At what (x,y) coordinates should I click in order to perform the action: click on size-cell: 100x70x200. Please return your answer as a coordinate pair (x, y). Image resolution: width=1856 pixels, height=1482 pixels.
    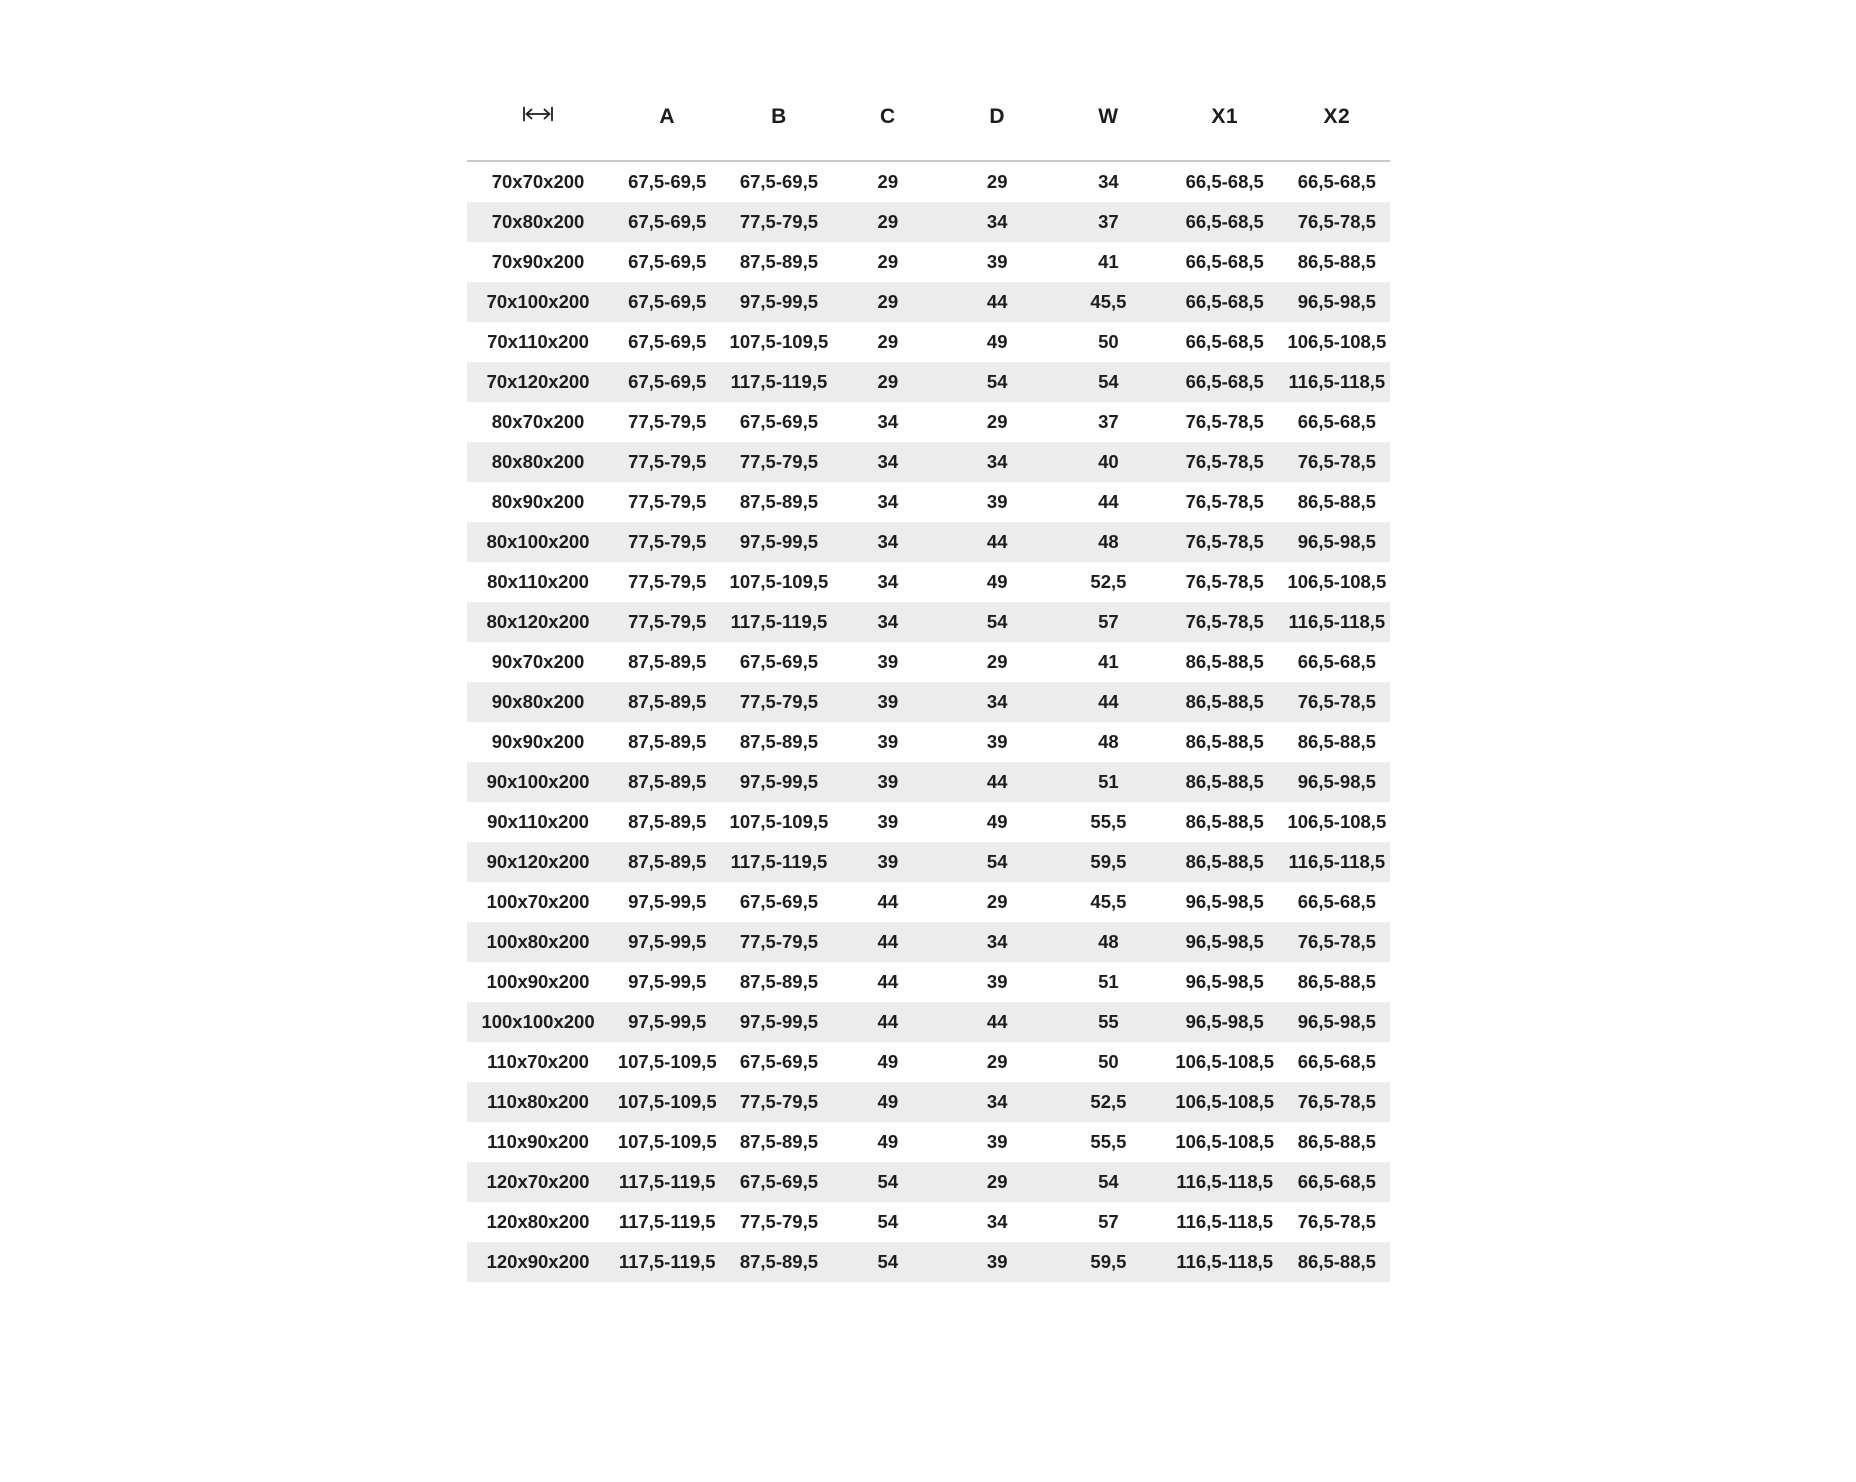
    Looking at the image, I should click on (538, 901).